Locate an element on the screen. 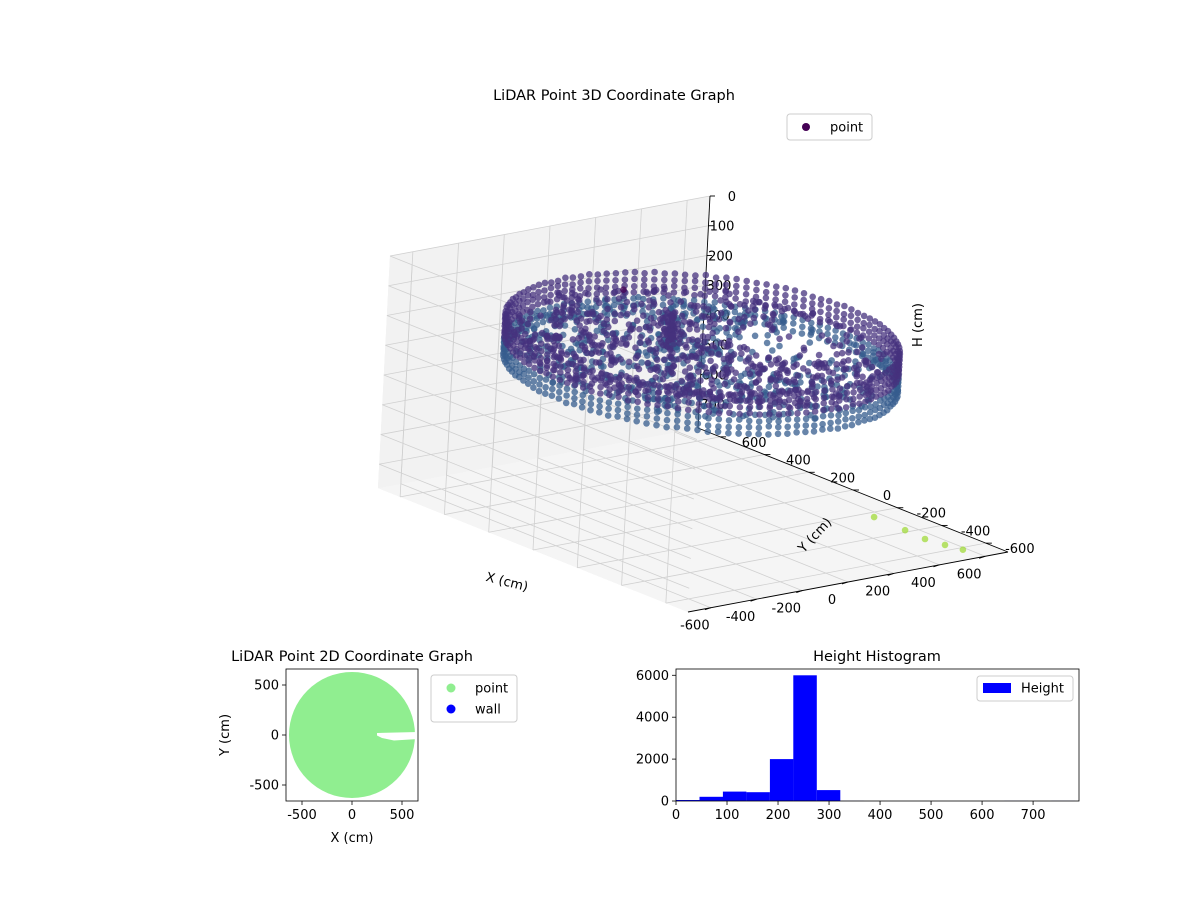 This screenshot has height=900, width=1200. chart-2d-title: LiDAR Point 2D Coordinate Graph is located at coordinates (352, 657).